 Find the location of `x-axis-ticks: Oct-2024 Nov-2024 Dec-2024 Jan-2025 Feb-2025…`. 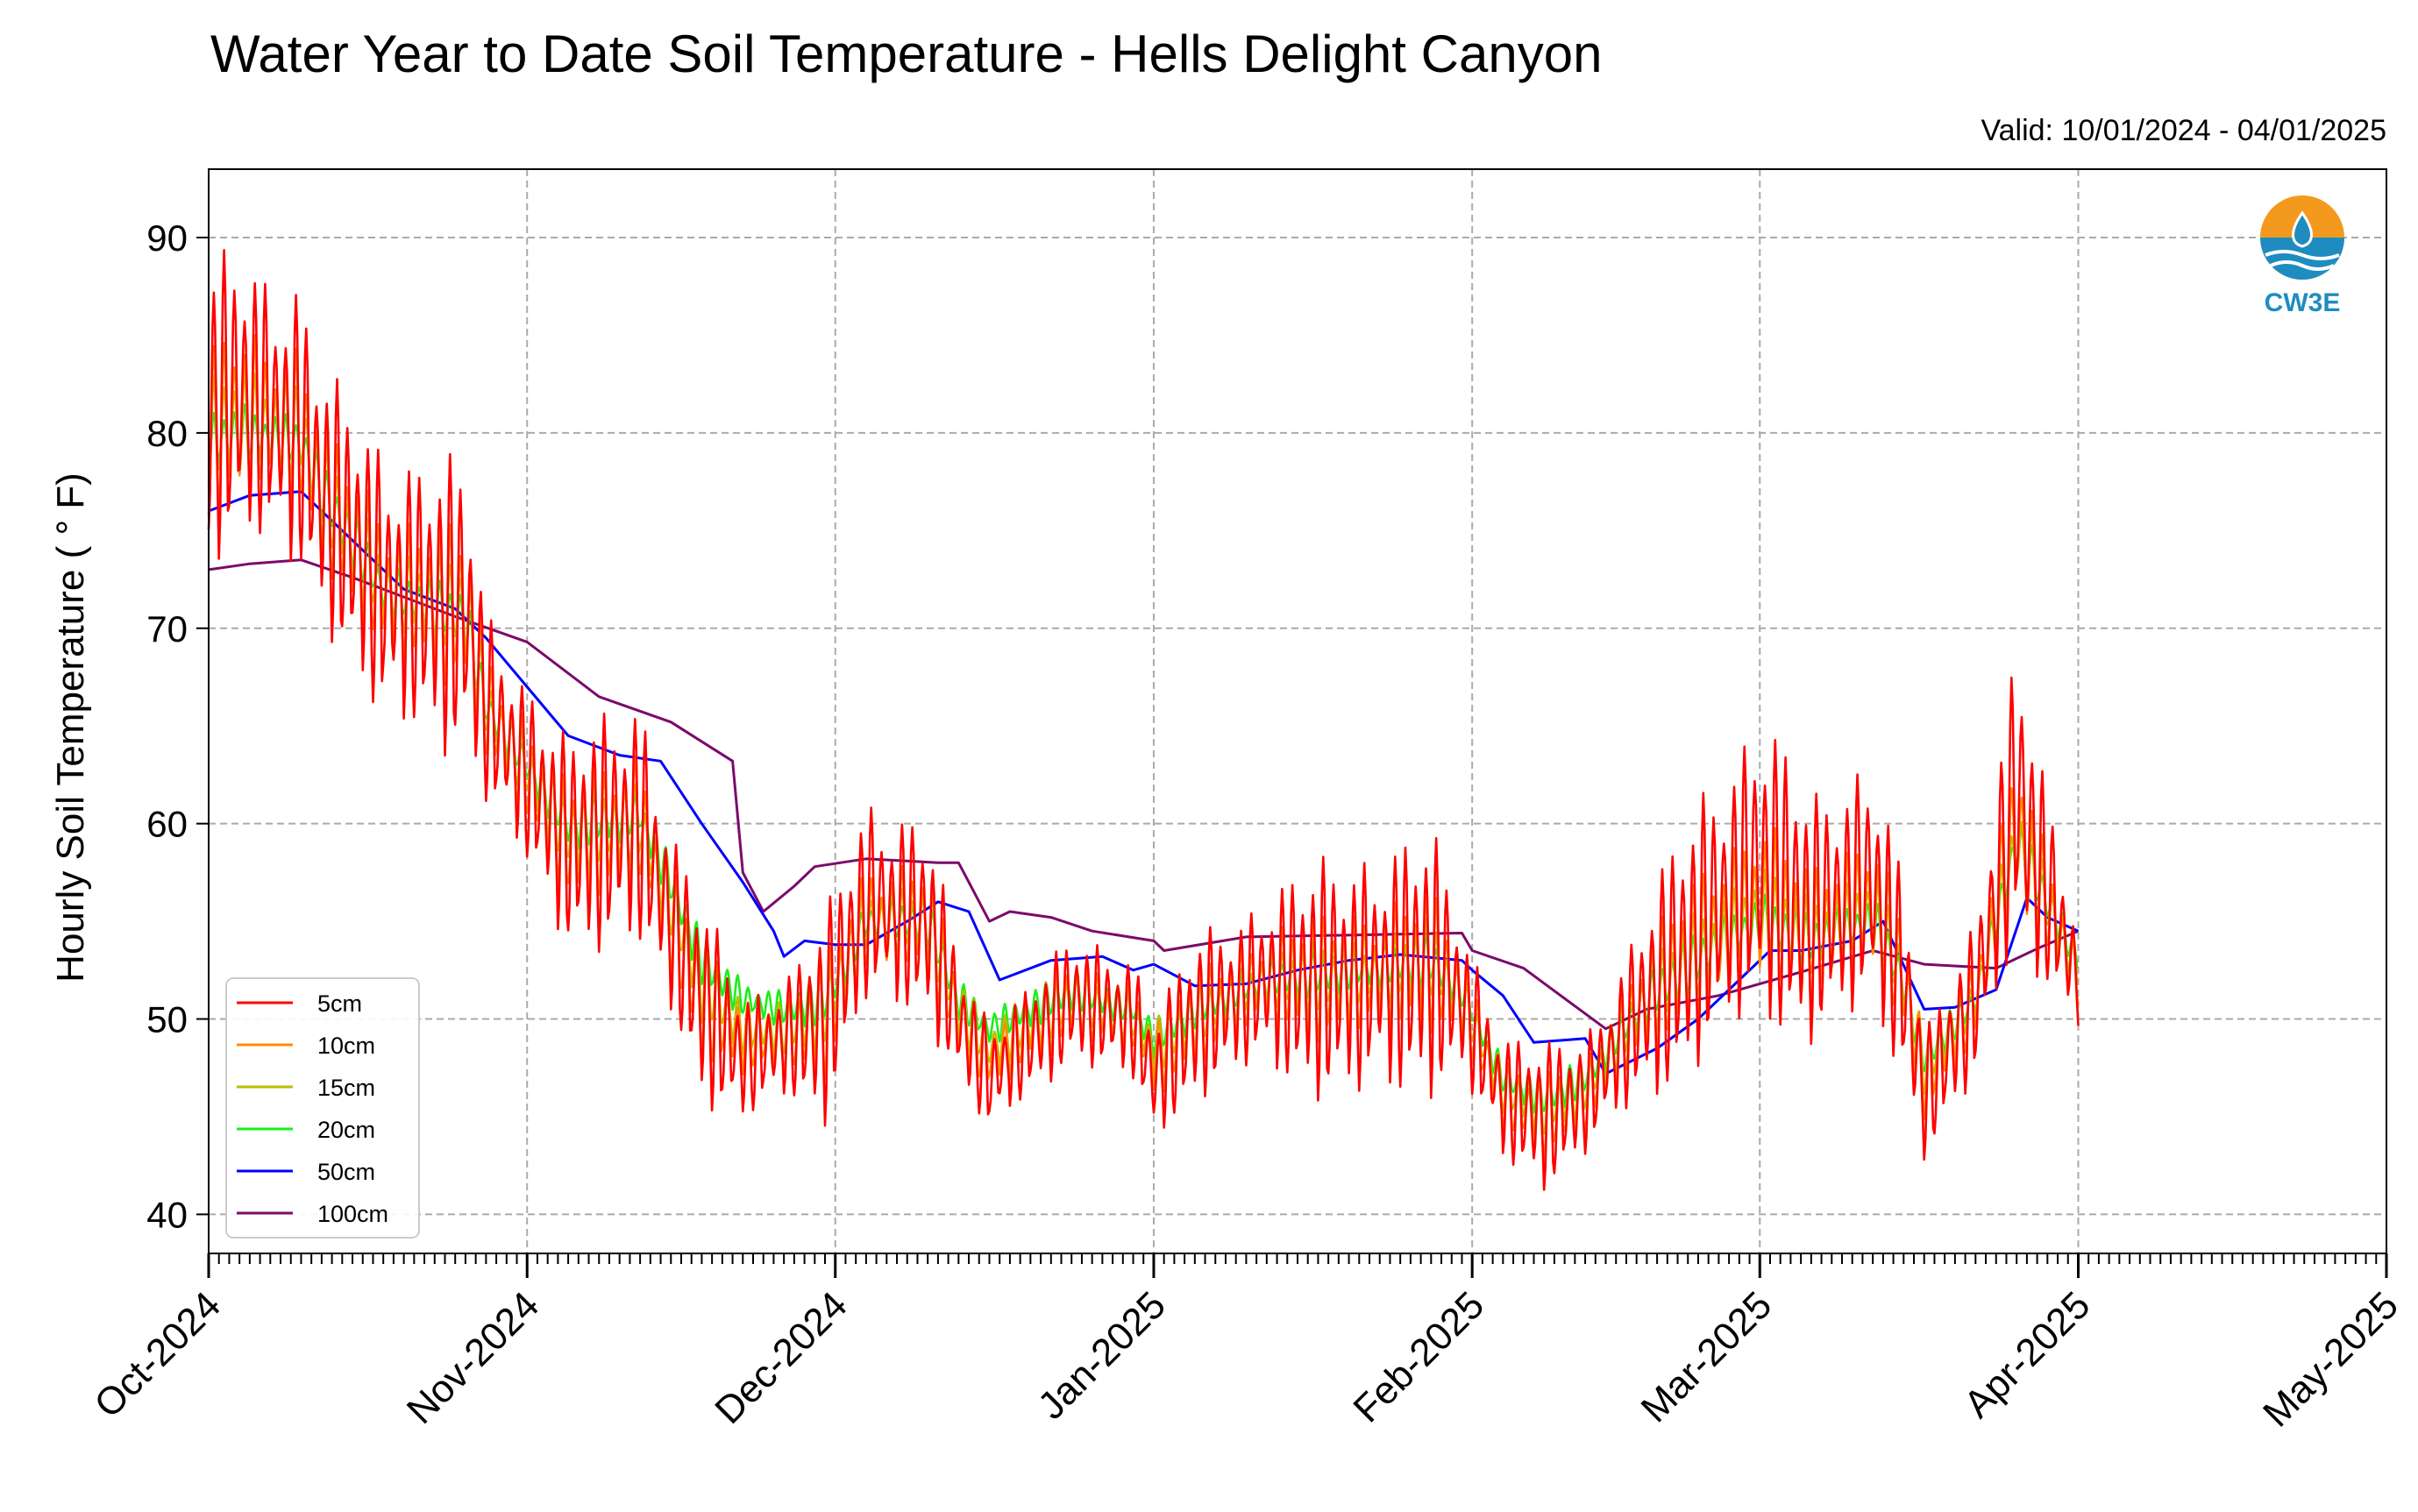

x-axis-ticks: Oct-2024 Nov-2024 Dec-2024 Jan-2025 Feb-2025… is located at coordinates (1246, 1344).